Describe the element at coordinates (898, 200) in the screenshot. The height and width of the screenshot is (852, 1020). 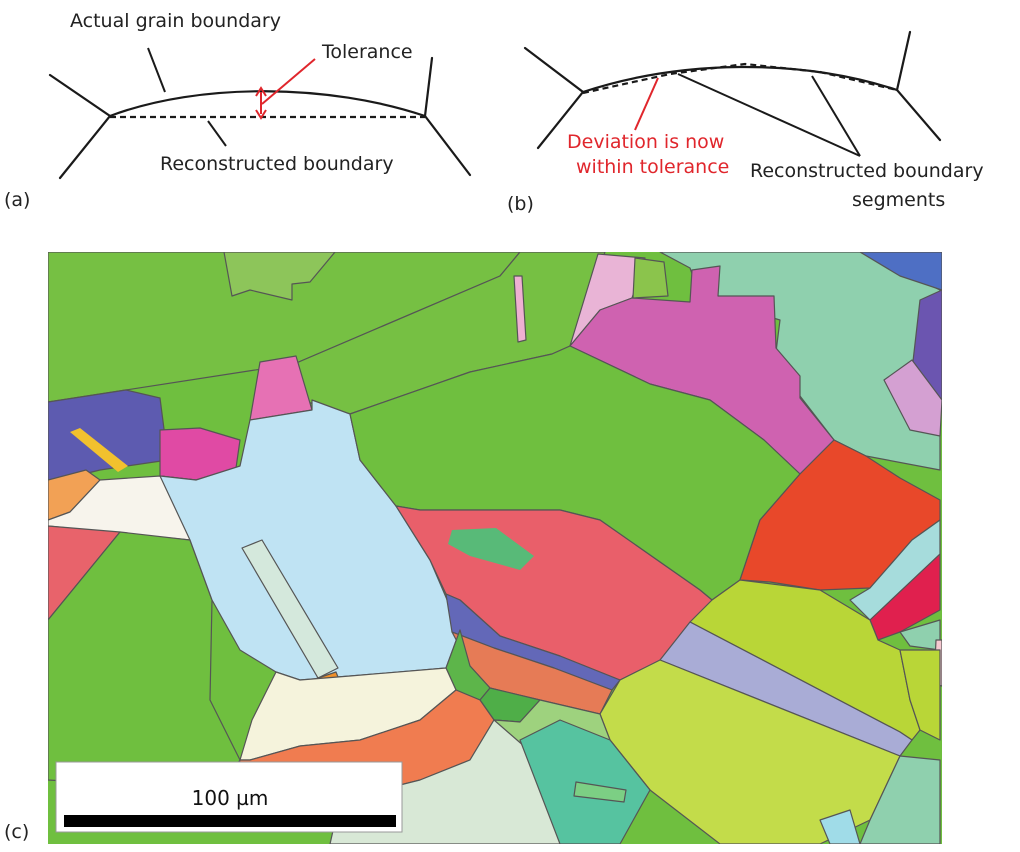
I see `segments-label-line2: segments` at that location.